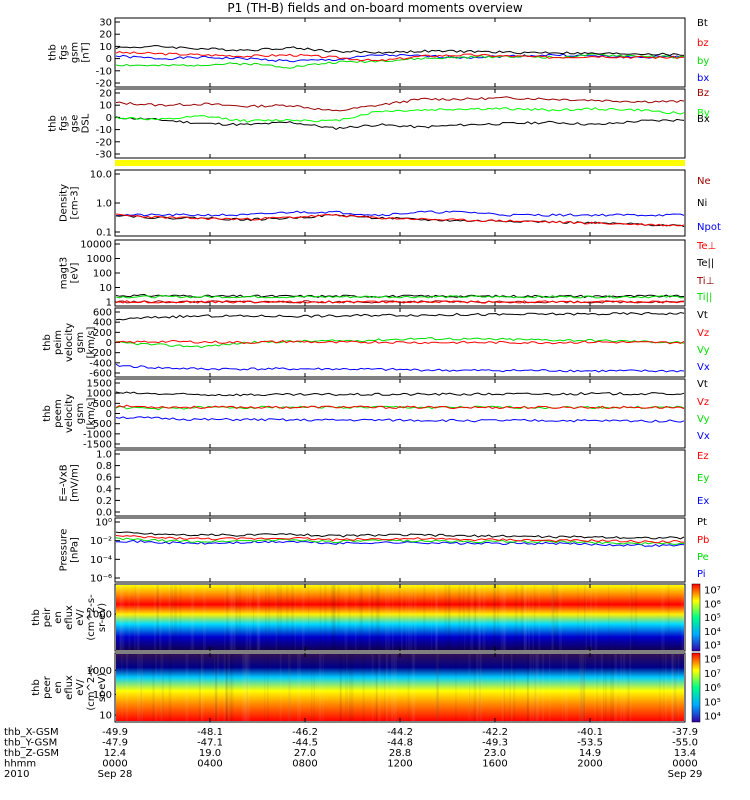 The height and width of the screenshot is (800, 750). I want to click on ytick-label: 200, so click(102, 333).